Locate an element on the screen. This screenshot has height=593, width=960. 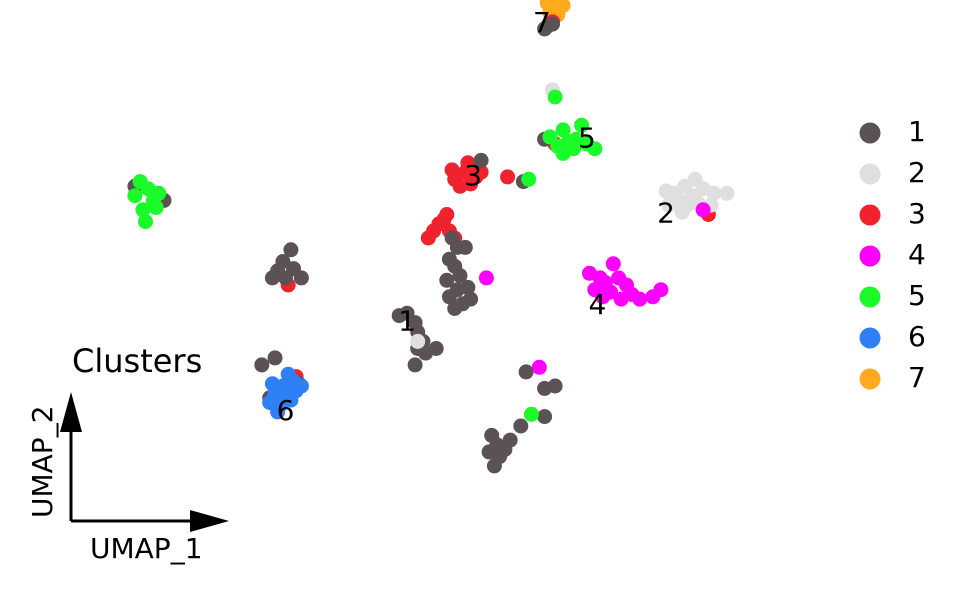
legend-label-4: 4 is located at coordinates (917, 254).